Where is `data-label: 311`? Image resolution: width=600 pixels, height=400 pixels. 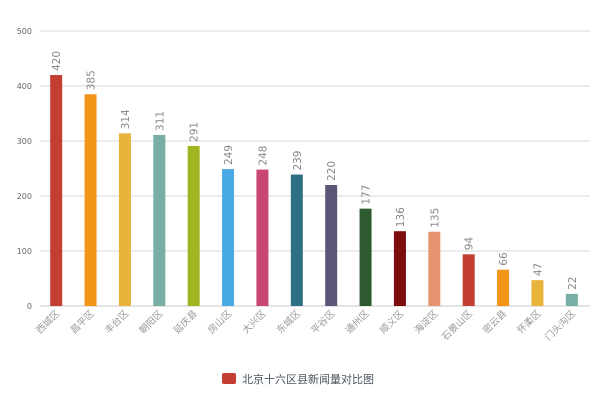
data-label: 311 is located at coordinates (160, 121).